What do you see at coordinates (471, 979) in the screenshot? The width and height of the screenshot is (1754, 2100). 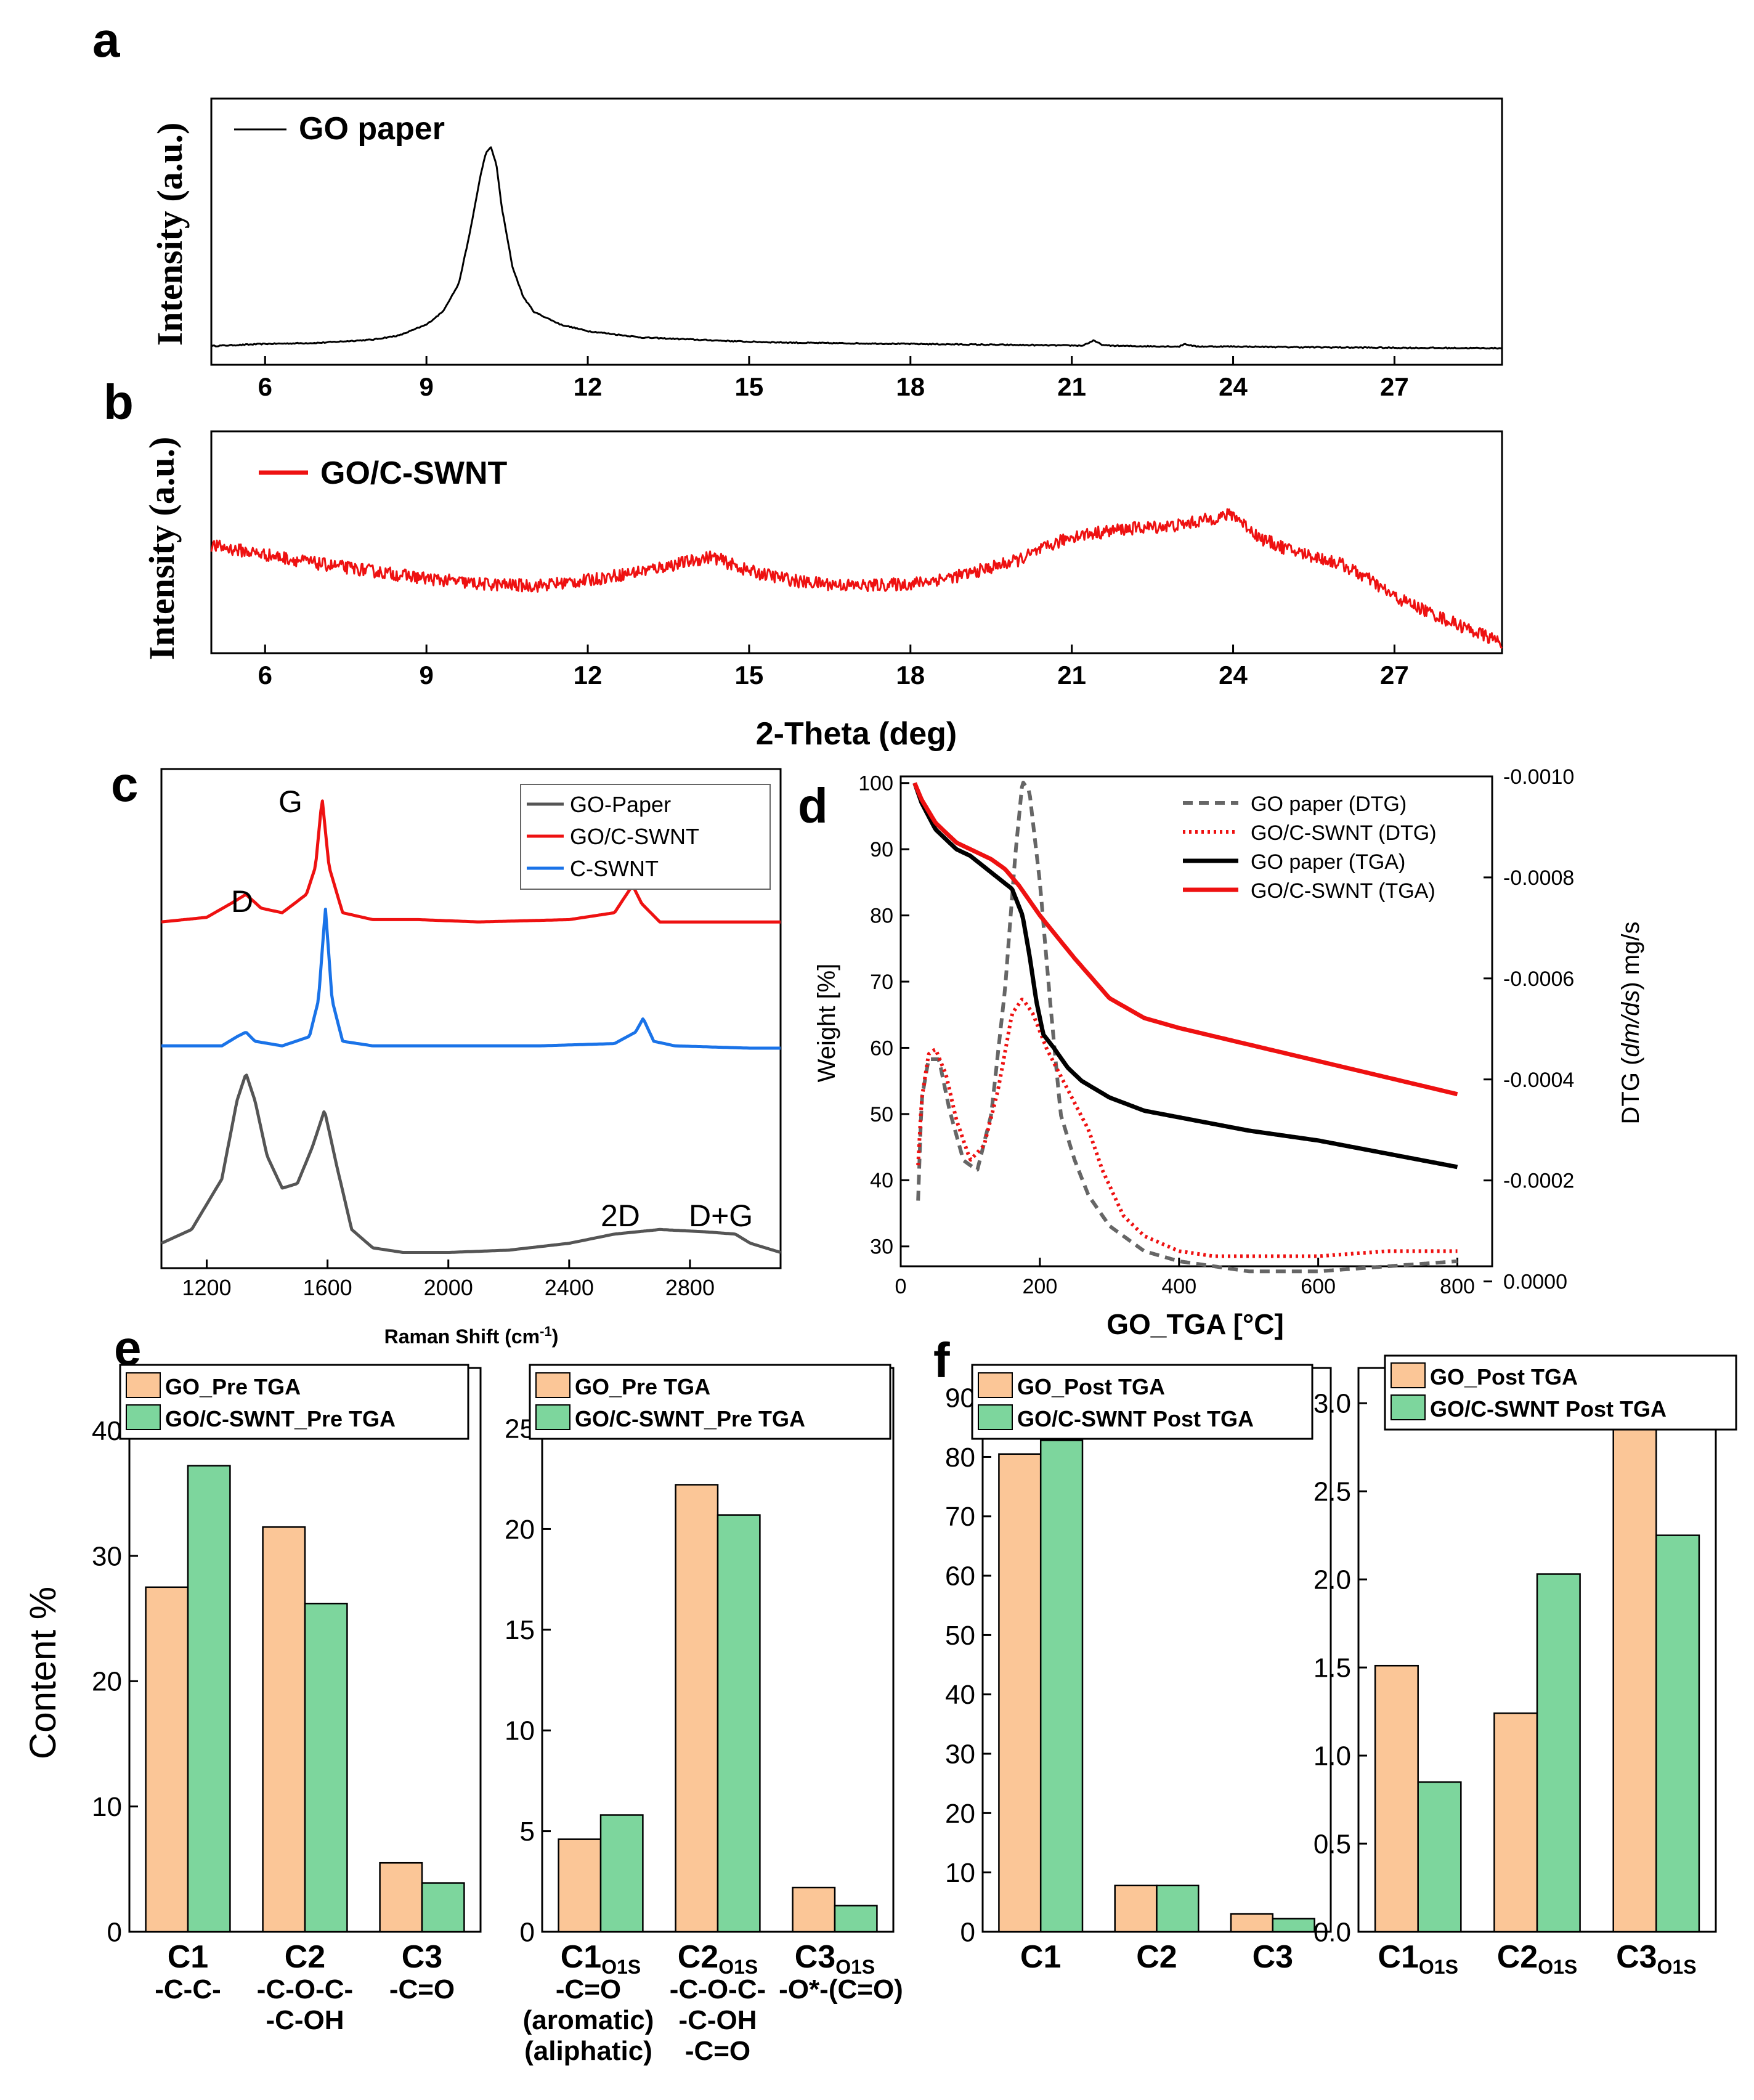 I see `series-cswnt-raman` at bounding box center [471, 979].